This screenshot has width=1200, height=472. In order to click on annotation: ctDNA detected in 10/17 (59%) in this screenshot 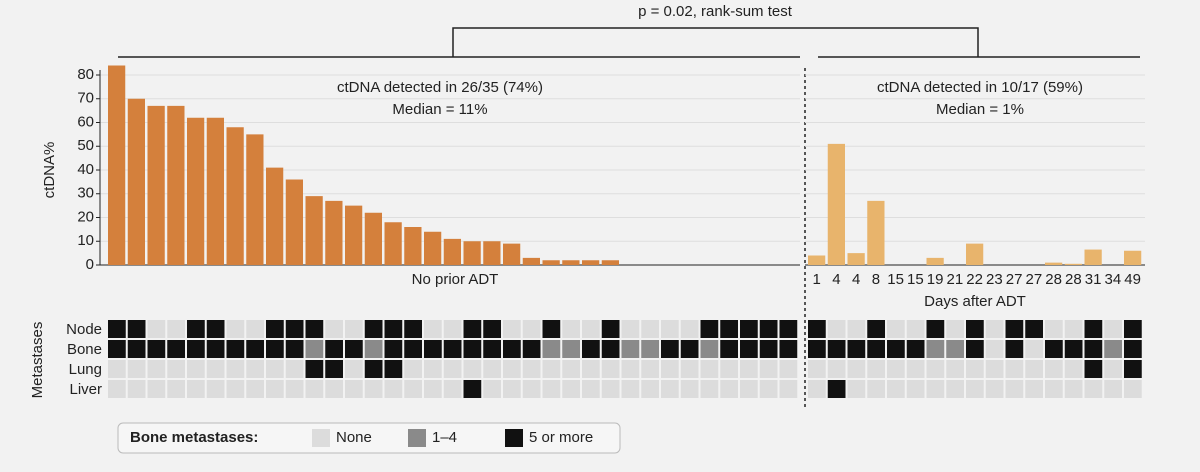, I will do `click(980, 87)`.